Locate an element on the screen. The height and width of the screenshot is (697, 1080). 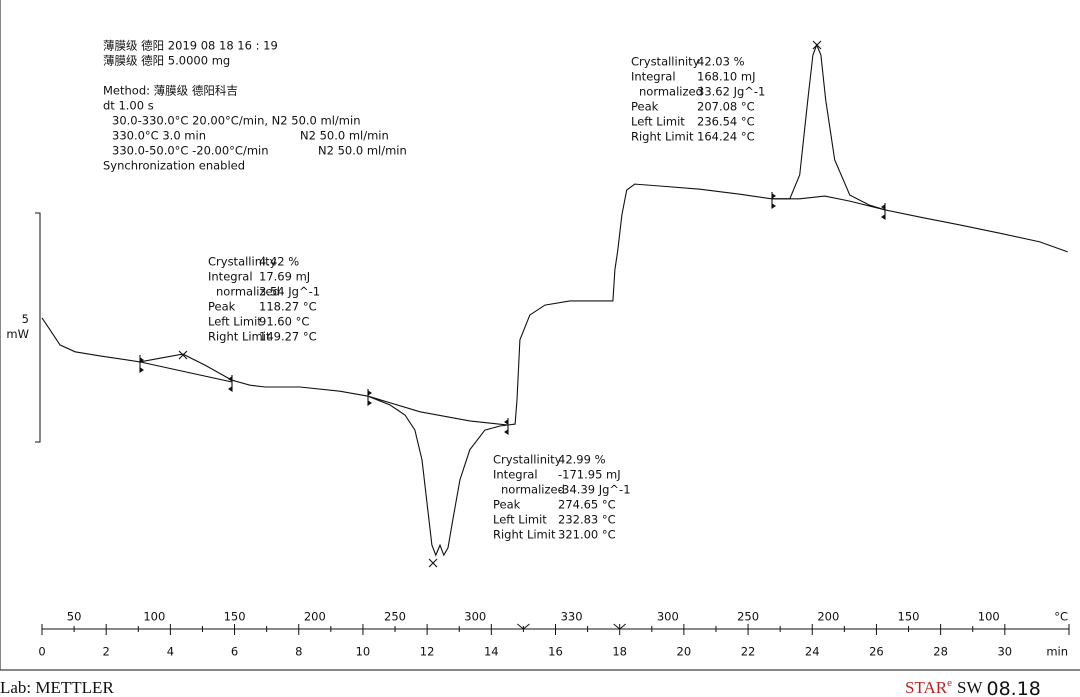
result-value: 17.69 mJ is located at coordinates (284, 277).